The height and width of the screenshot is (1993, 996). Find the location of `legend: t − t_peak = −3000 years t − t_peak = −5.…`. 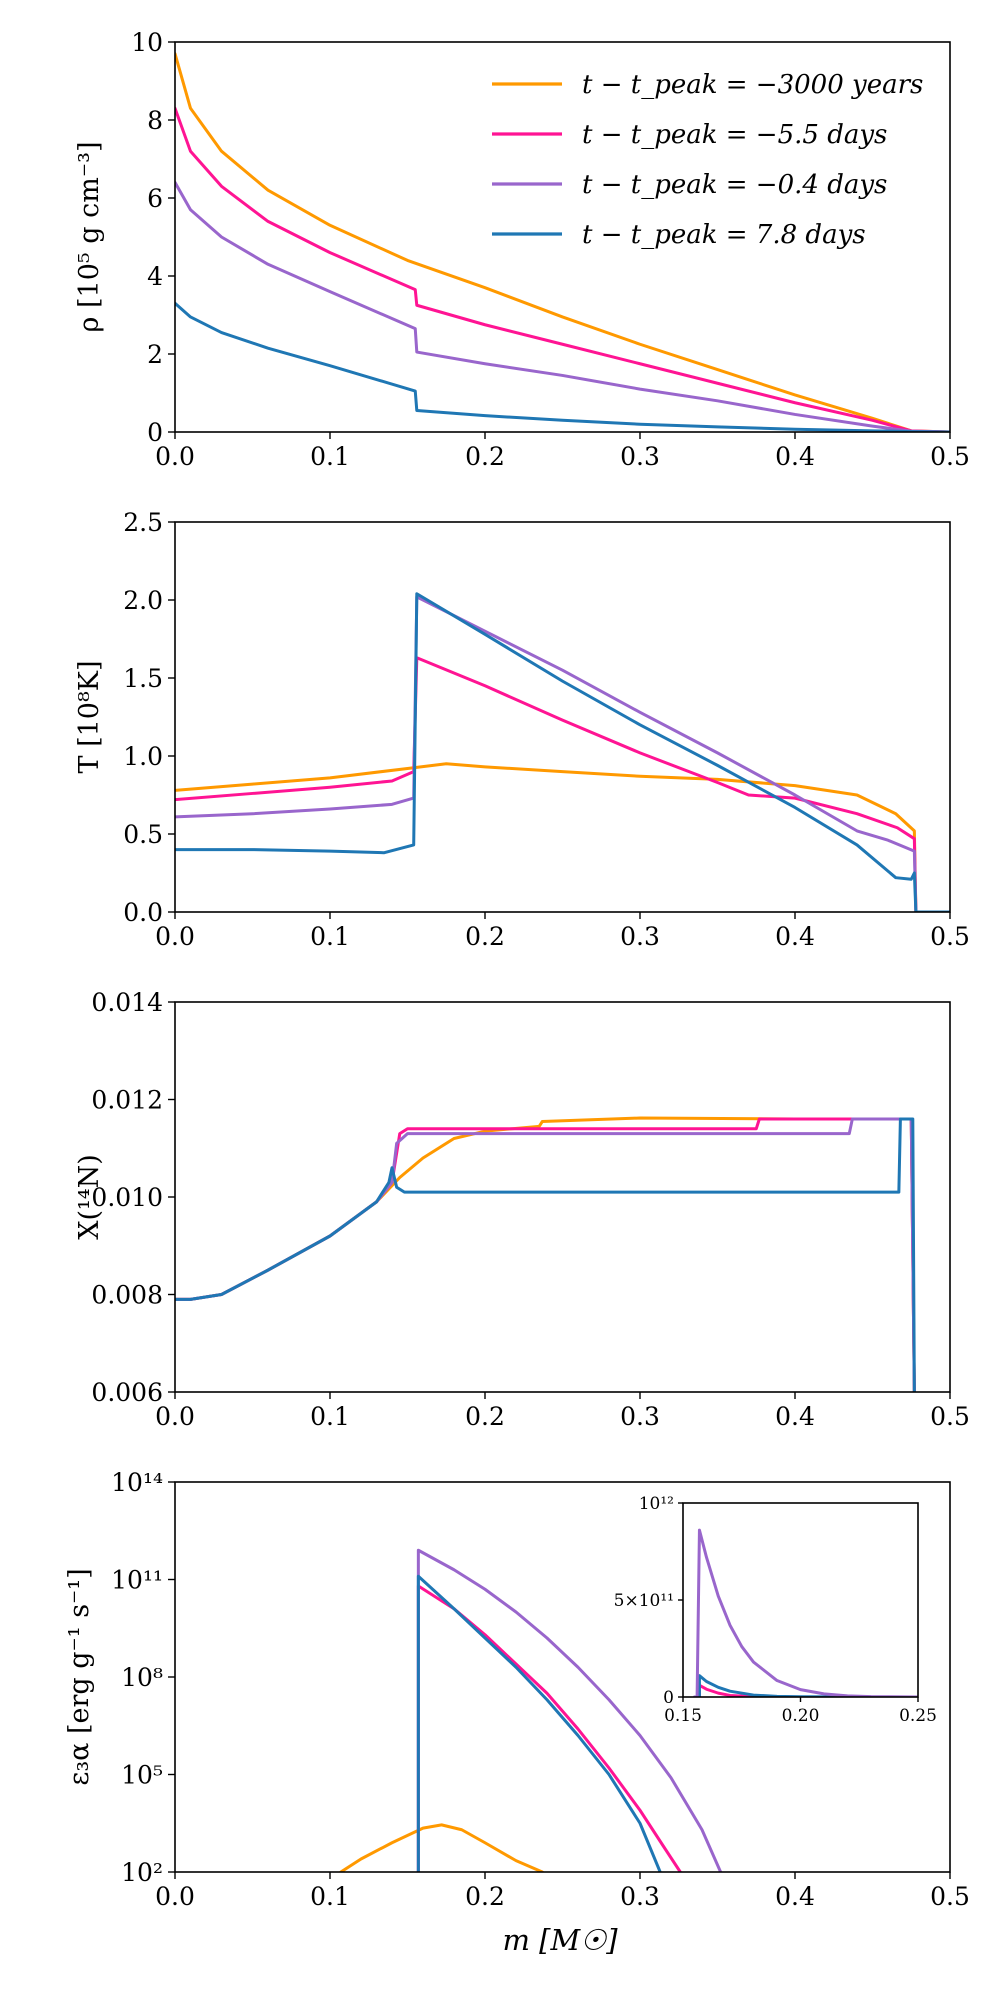

legend: t − t_peak = −3000 years t − t_peak = −5.… is located at coordinates (707, 160).